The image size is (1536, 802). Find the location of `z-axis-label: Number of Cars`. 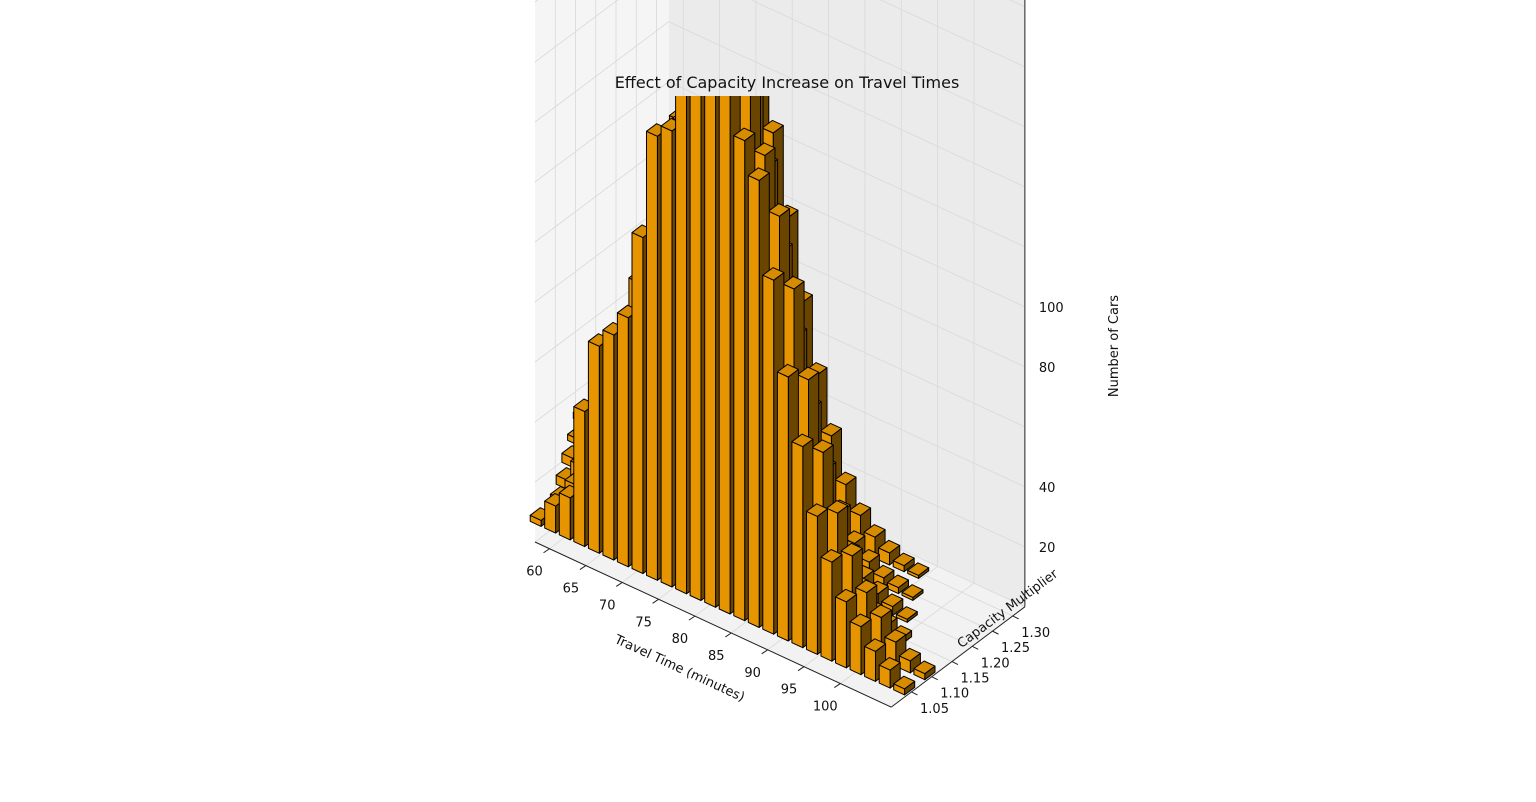

z-axis-label: Number of Cars is located at coordinates (1114, 346).